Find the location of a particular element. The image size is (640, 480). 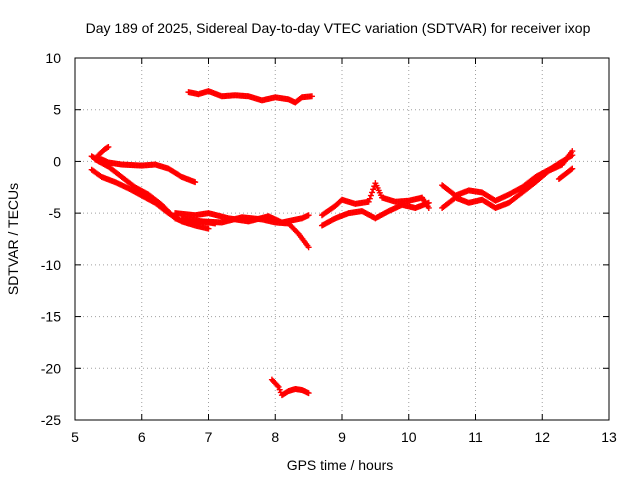

x-tick-label: 12 is located at coordinates (542, 437).